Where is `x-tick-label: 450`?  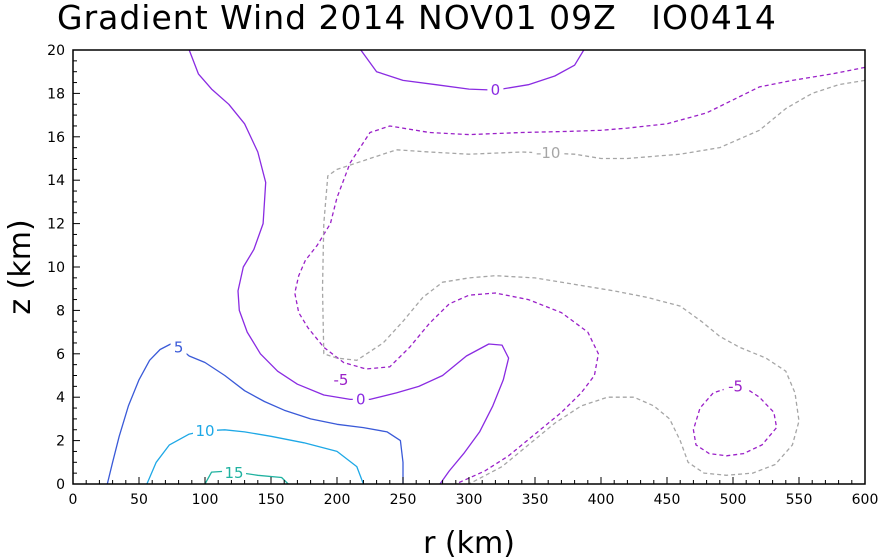 x-tick-label: 450 is located at coordinates (667, 500).